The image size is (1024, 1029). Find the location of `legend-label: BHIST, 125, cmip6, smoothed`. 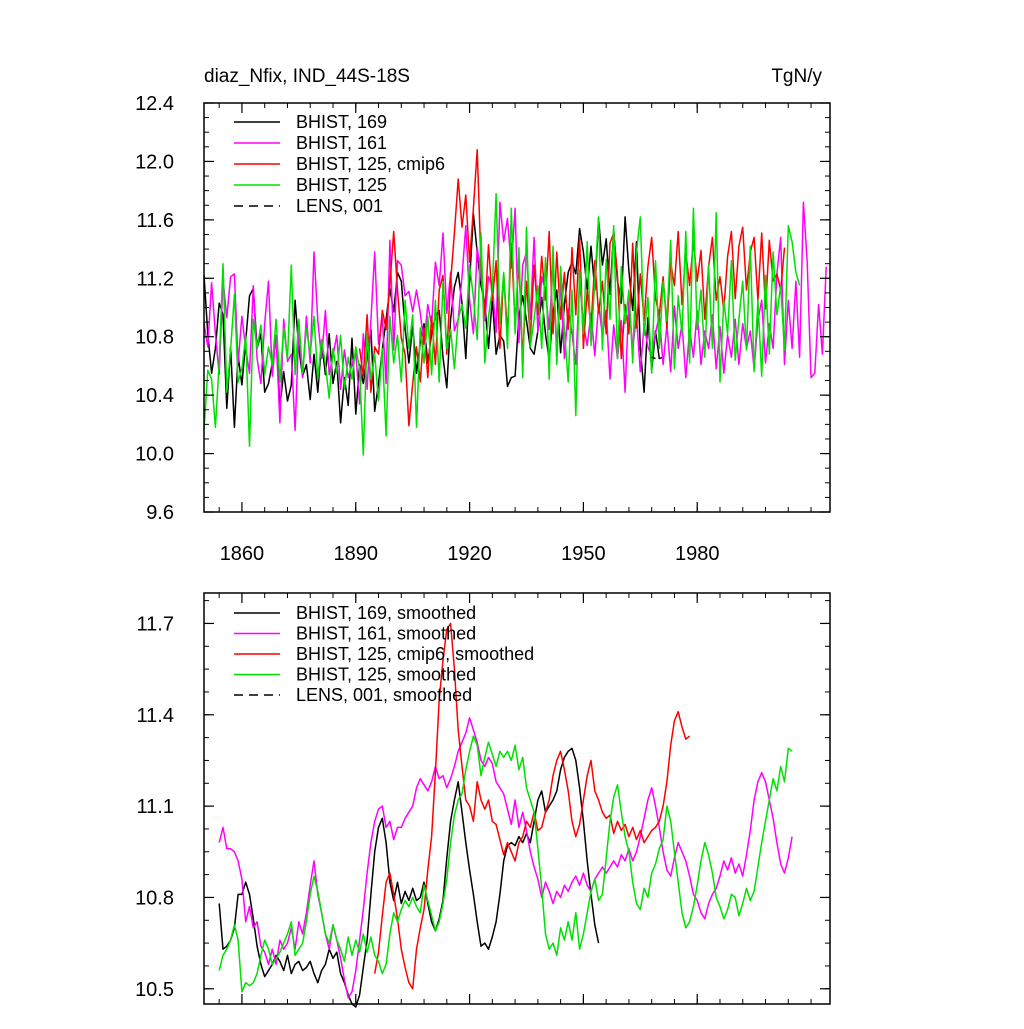

legend-label: BHIST, 125, cmip6, smoothed is located at coordinates (415, 654).